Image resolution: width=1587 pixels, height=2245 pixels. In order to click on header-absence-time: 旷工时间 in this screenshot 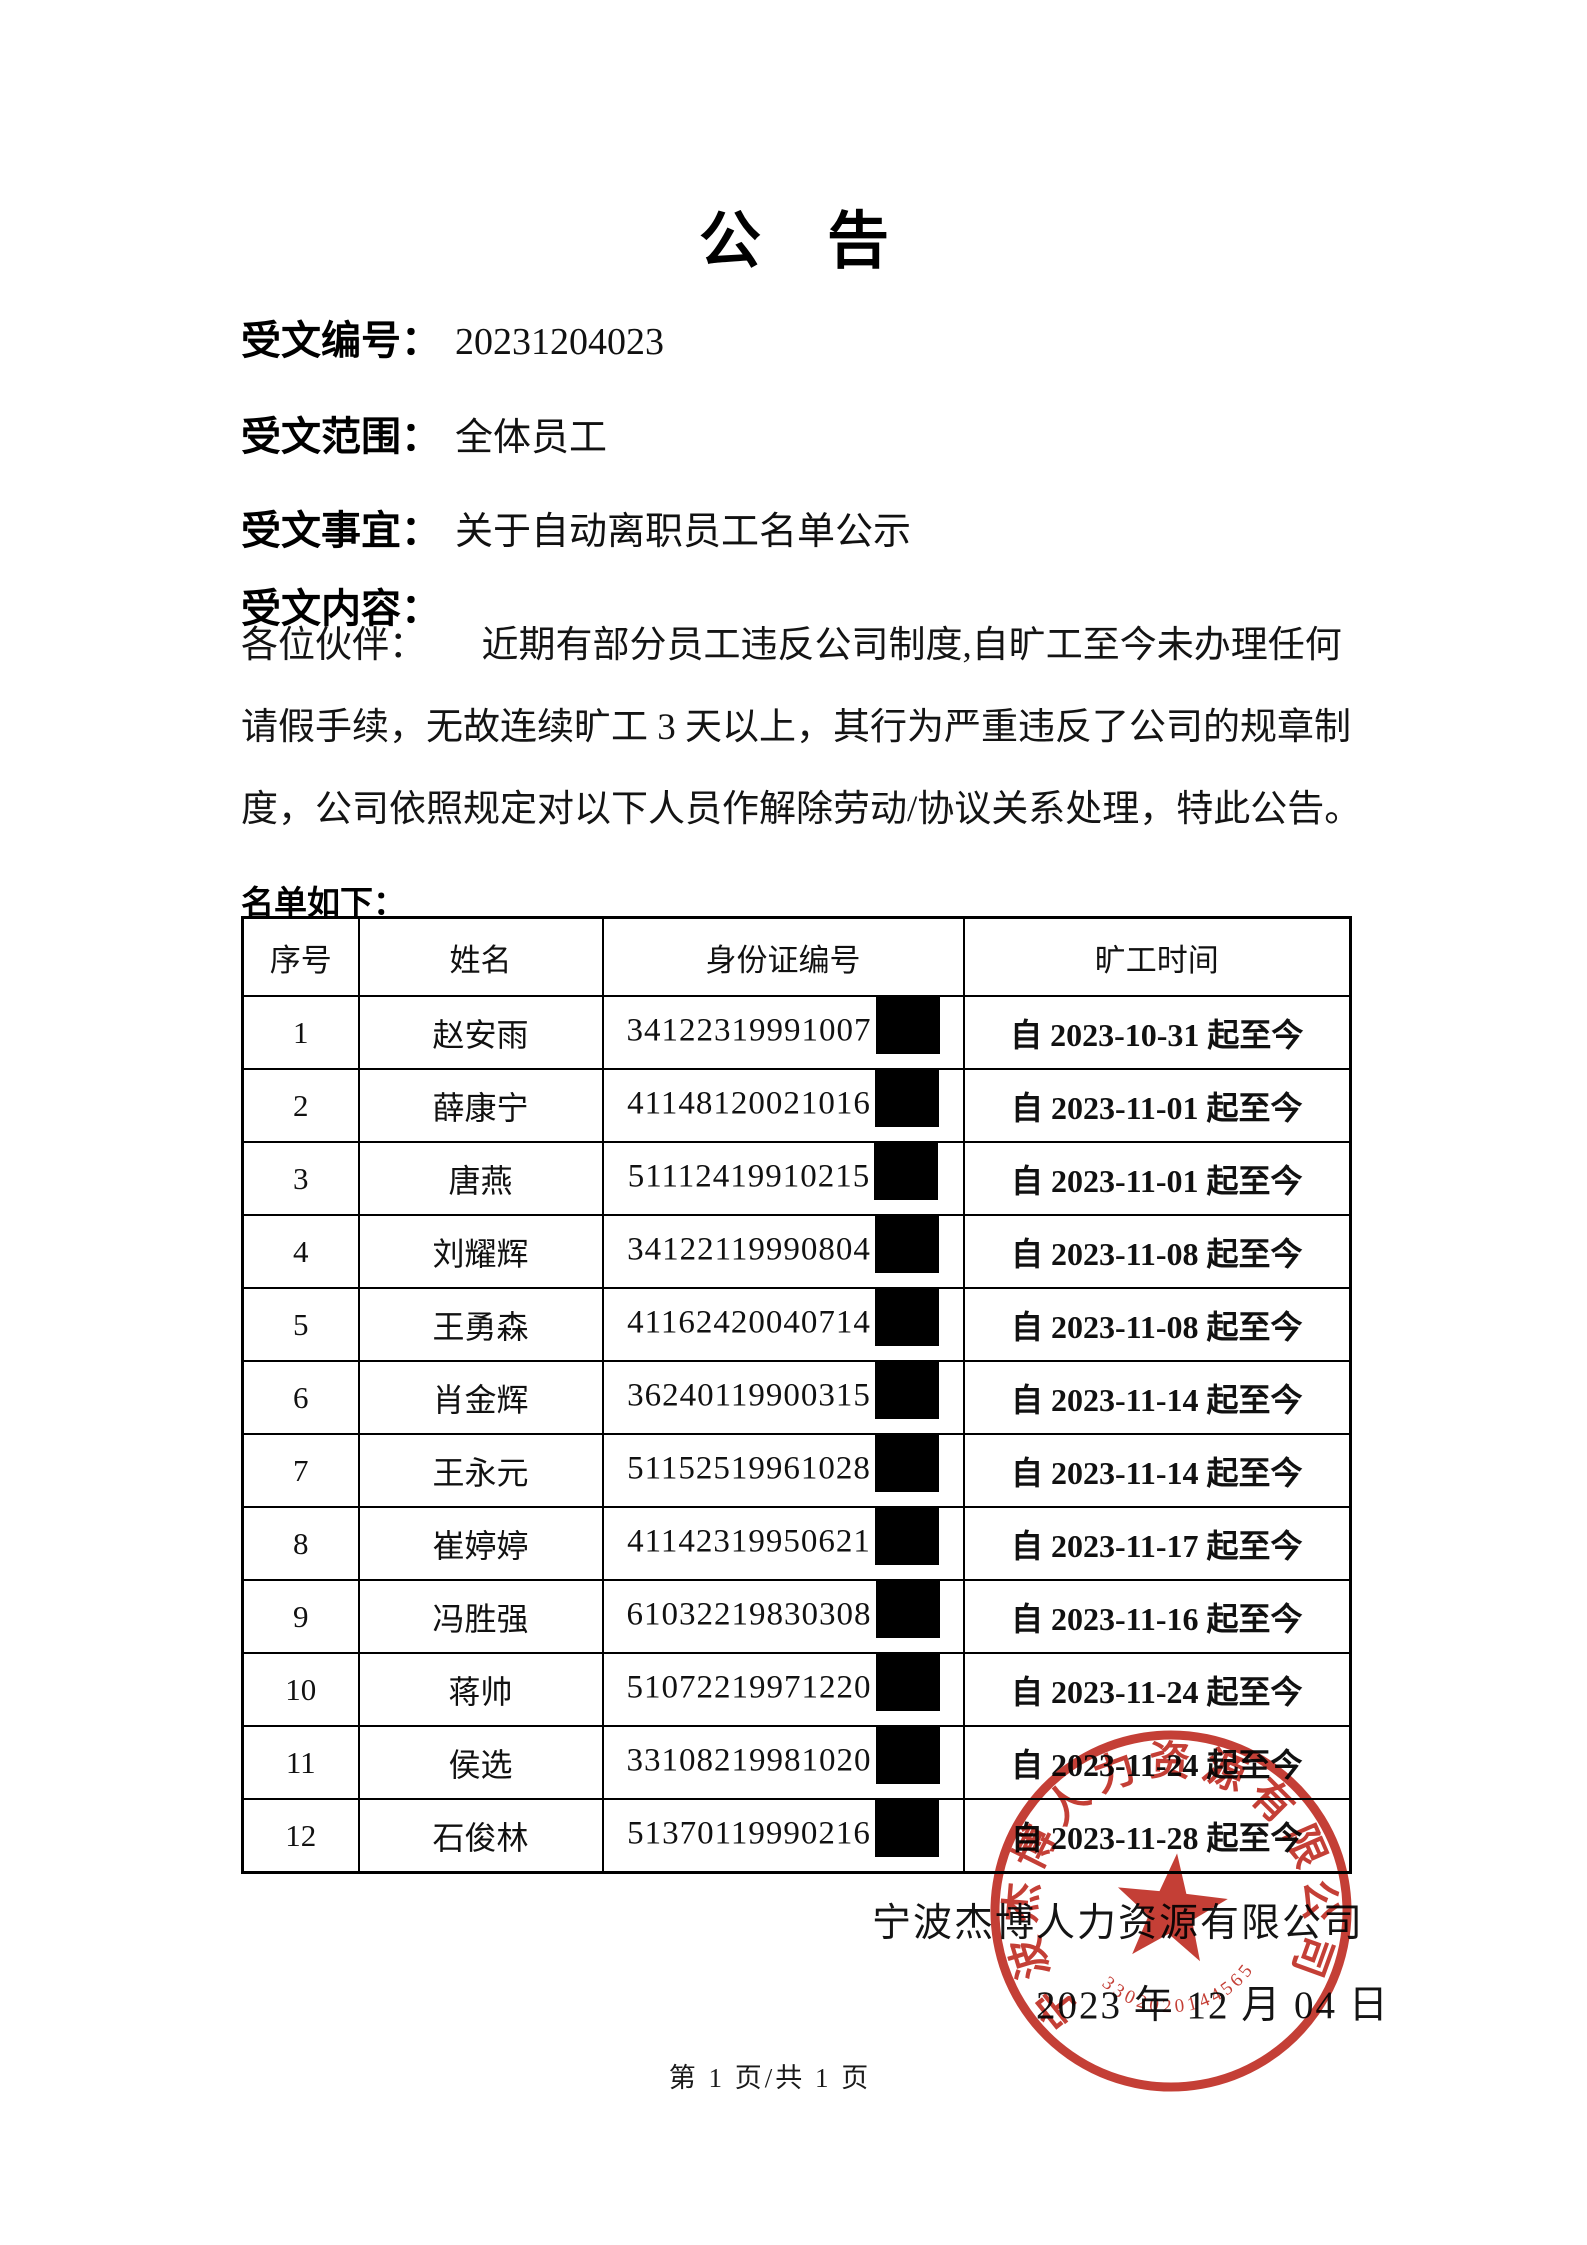, I will do `click(1157, 956)`.